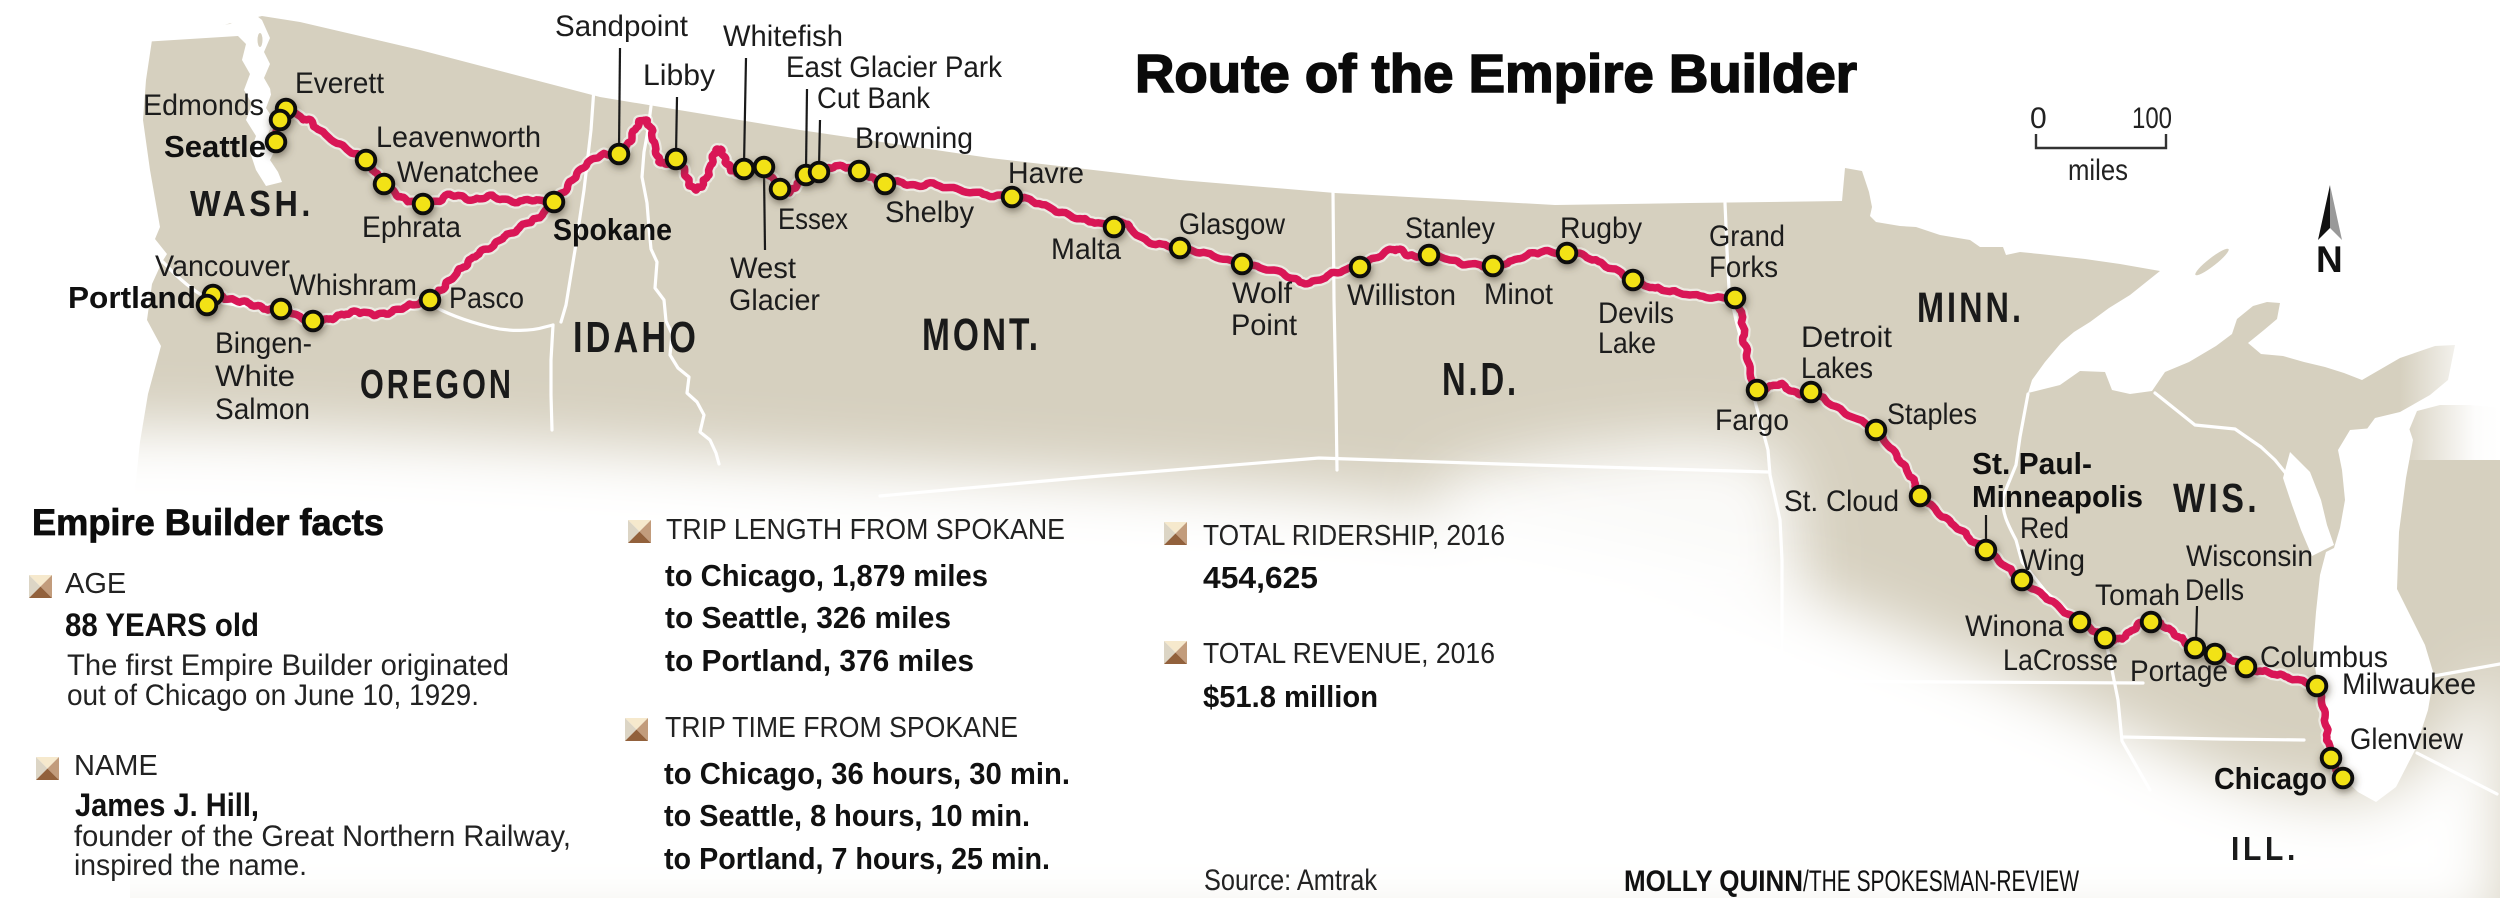 The height and width of the screenshot is (898, 2500). I want to click on svg-text: to Chicago, 1,879 miles, so click(826, 575).